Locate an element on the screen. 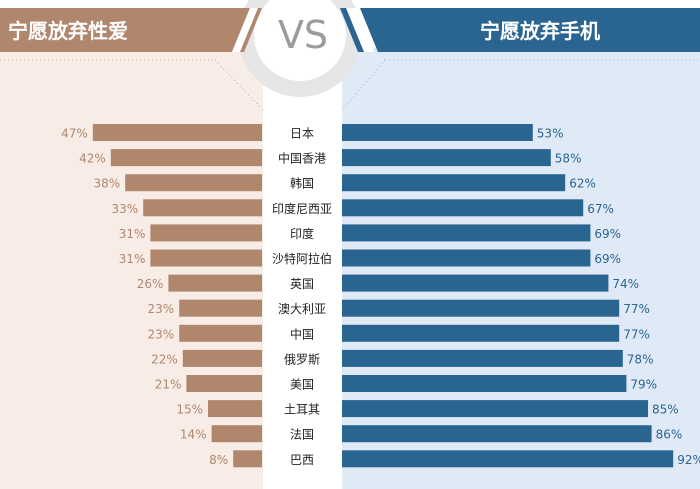 The image size is (700, 489). right-value-label: 92% is located at coordinates (688, 460).